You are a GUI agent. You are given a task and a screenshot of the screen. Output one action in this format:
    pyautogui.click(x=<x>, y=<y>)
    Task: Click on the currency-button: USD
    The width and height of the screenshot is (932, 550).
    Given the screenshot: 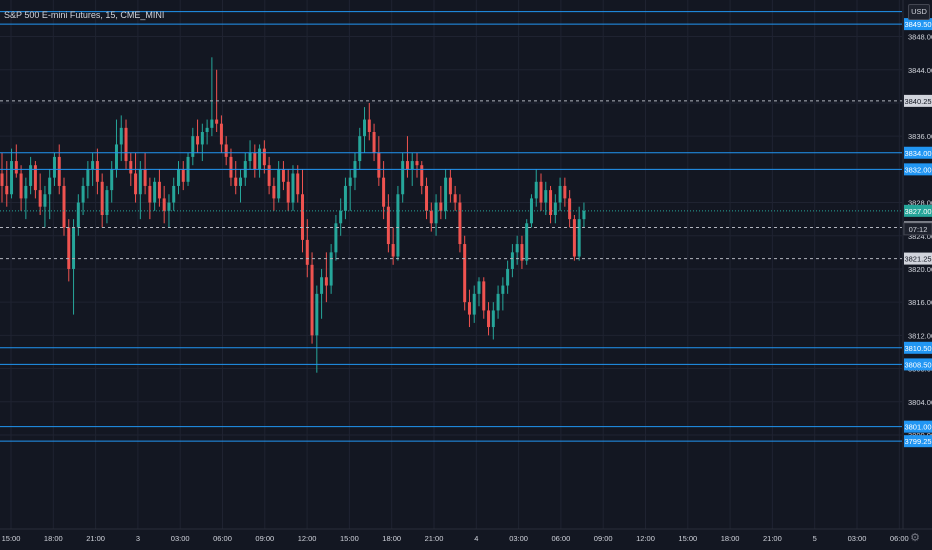 What is the action you would take?
    pyautogui.click(x=919, y=12)
    